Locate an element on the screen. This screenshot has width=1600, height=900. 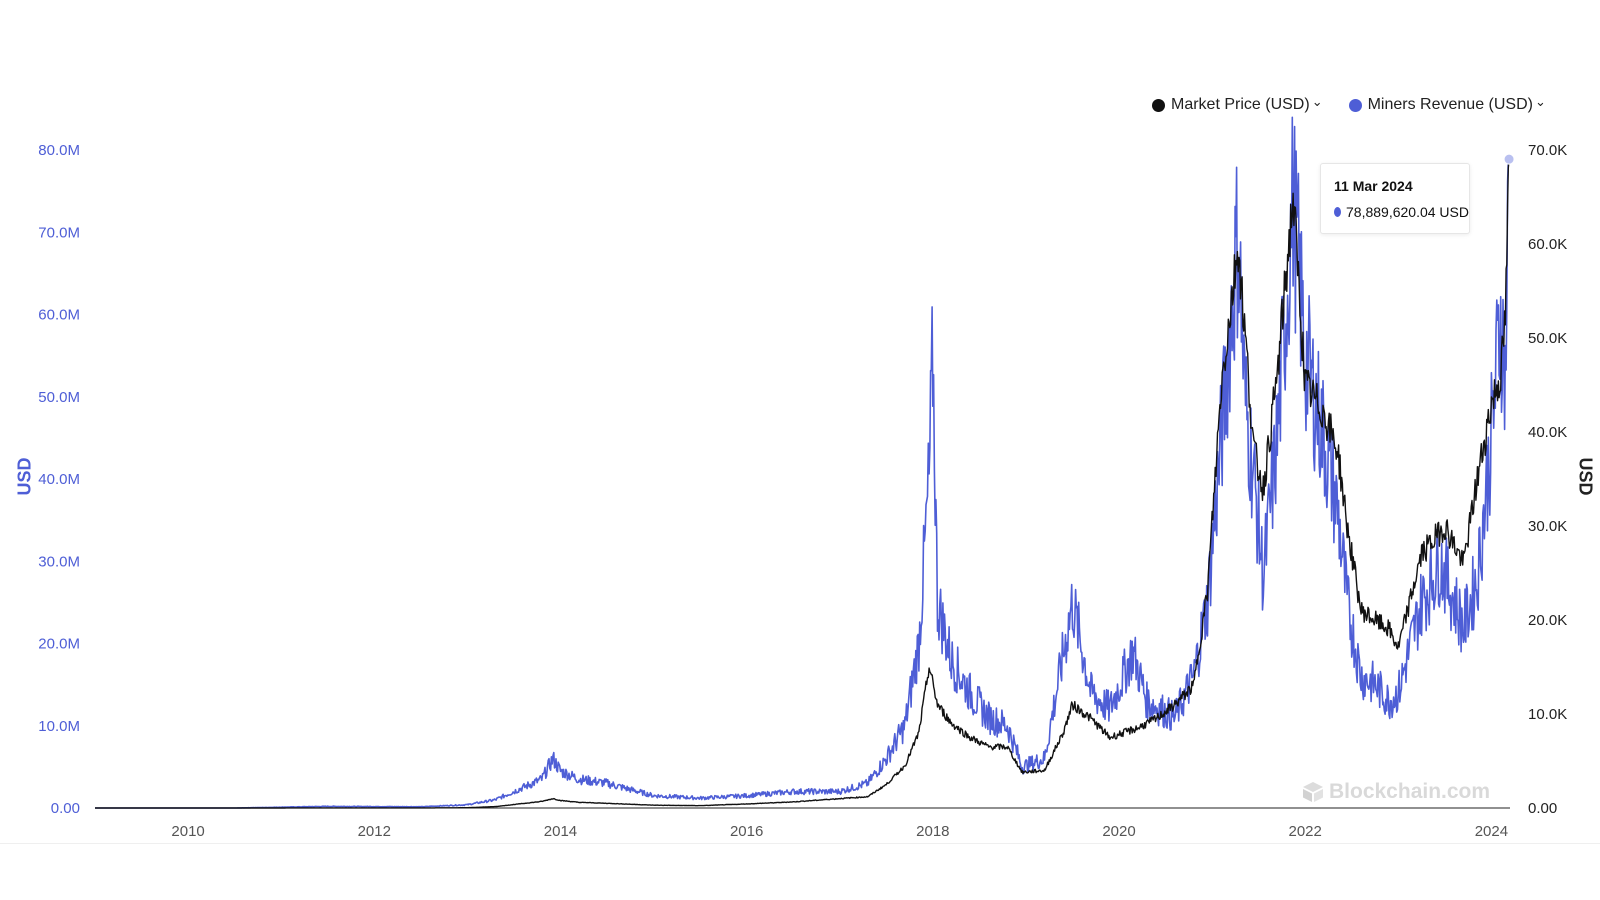
y-right-tick-label: 40.0K is located at coordinates (1547, 432).